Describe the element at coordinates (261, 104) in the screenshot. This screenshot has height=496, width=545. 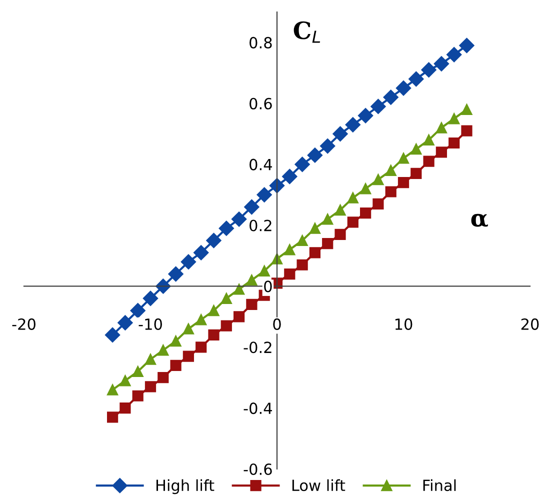
I see `y-tick-label: 0.6` at that location.